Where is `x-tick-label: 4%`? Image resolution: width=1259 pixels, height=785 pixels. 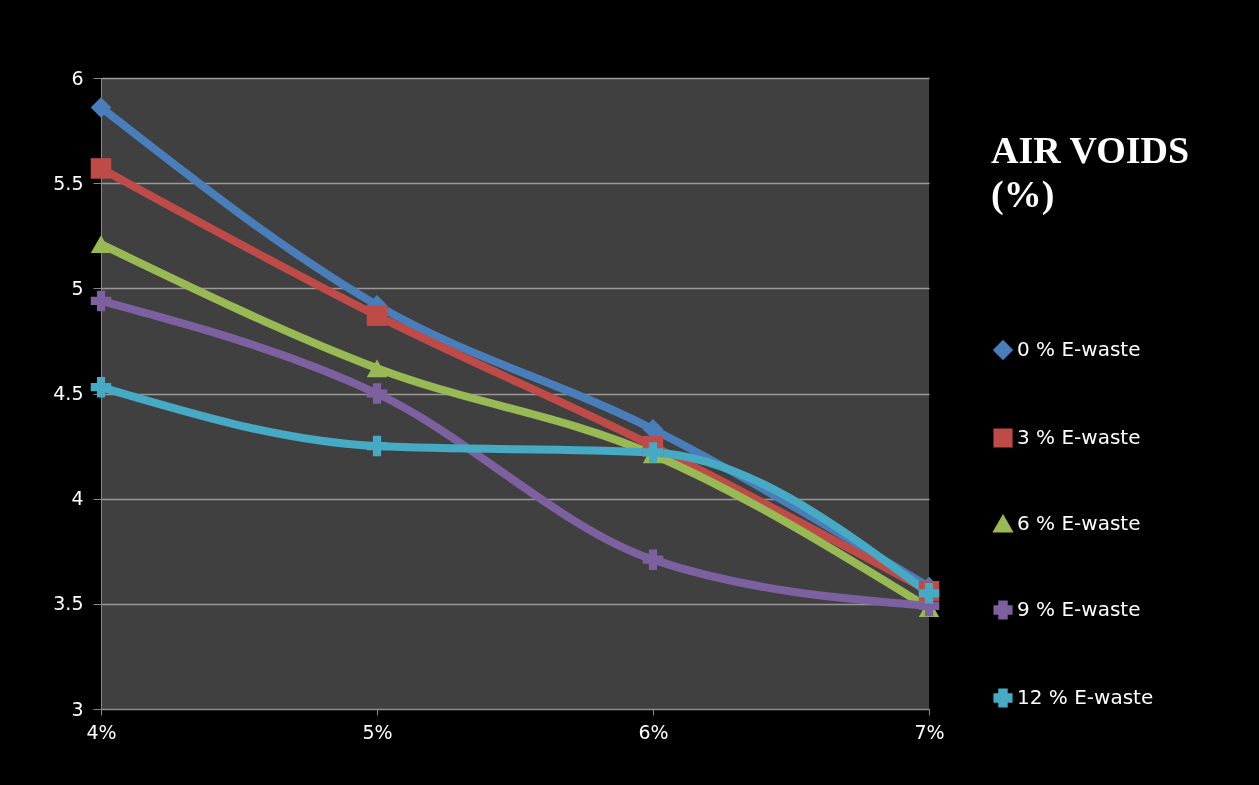 x-tick-label: 4% is located at coordinates (101, 731).